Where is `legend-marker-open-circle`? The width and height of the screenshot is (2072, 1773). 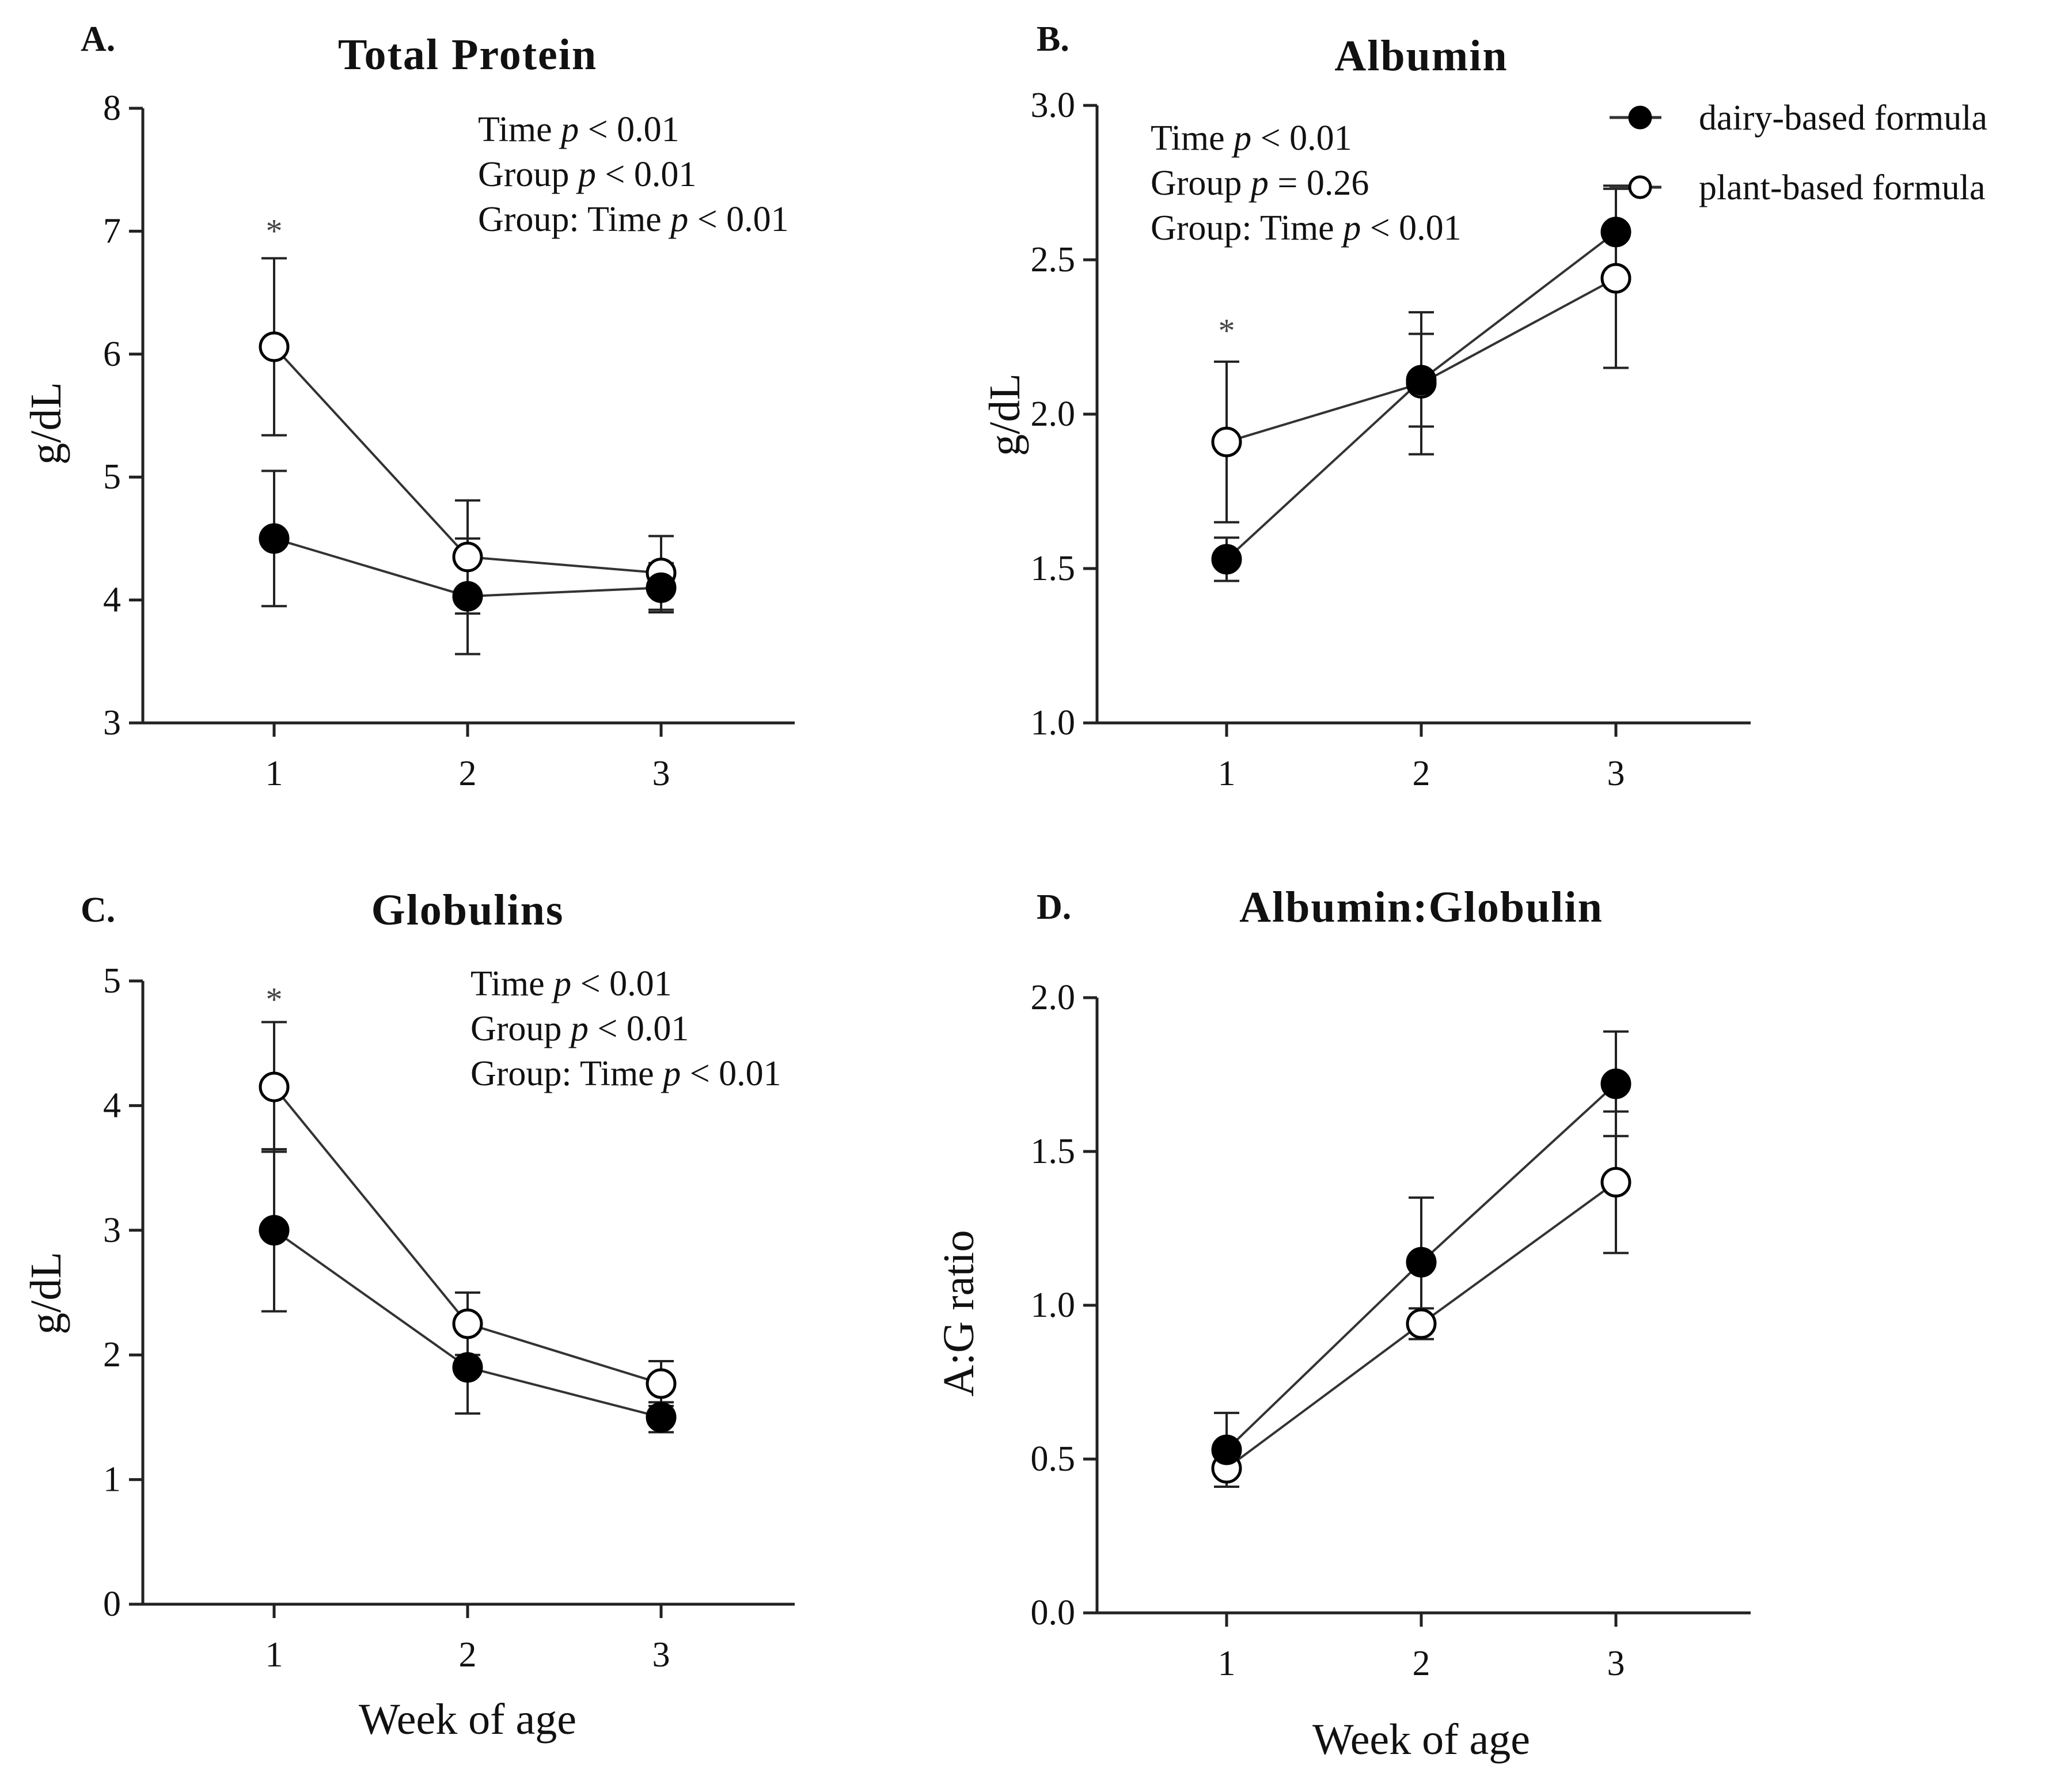 legend-marker-open-circle is located at coordinates (1640, 187).